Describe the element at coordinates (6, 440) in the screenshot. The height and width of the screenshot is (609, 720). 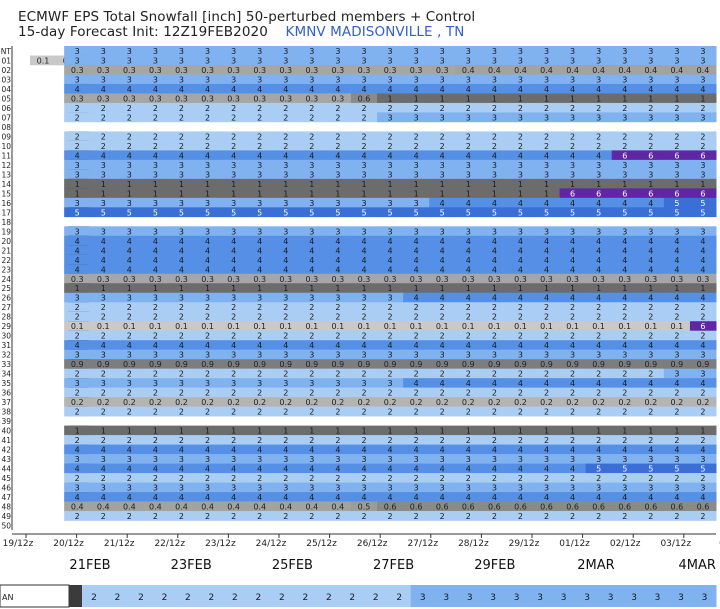
I see `row-label: 41` at that location.